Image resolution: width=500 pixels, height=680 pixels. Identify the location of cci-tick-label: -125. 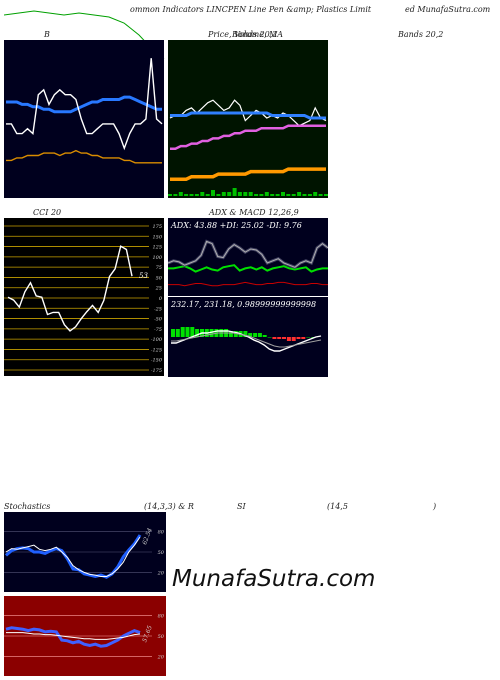
(156, 350).